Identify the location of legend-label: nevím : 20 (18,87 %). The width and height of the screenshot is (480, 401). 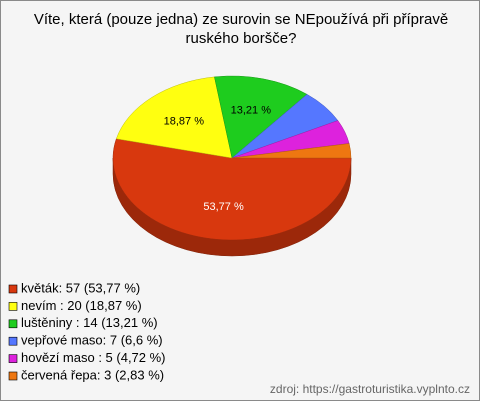
(81, 305).